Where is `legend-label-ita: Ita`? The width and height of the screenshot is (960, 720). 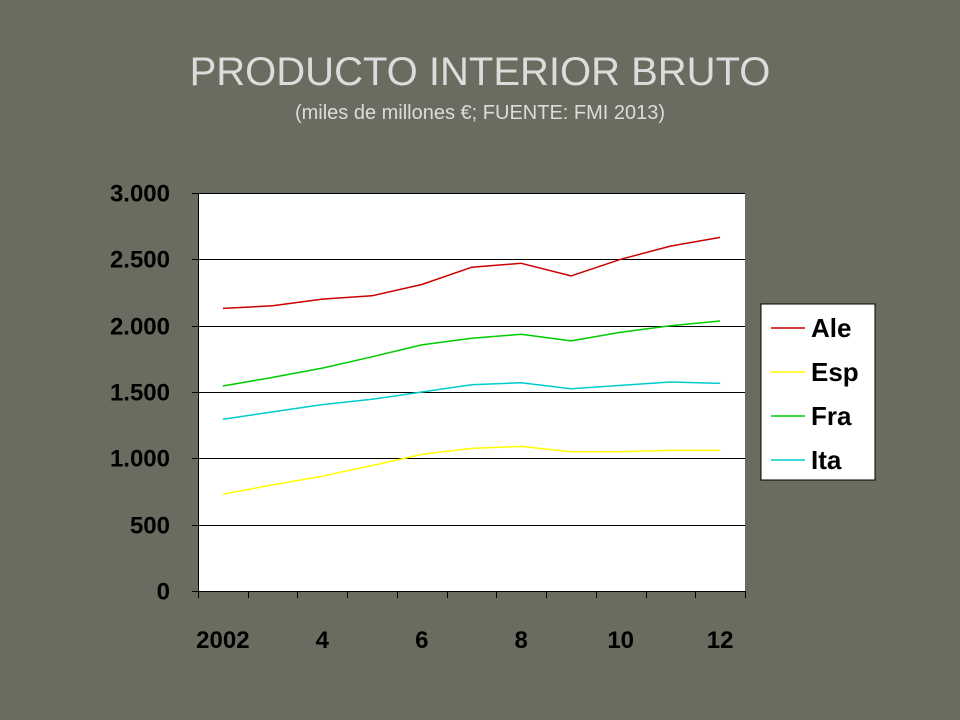 legend-label-ita: Ita is located at coordinates (826, 460).